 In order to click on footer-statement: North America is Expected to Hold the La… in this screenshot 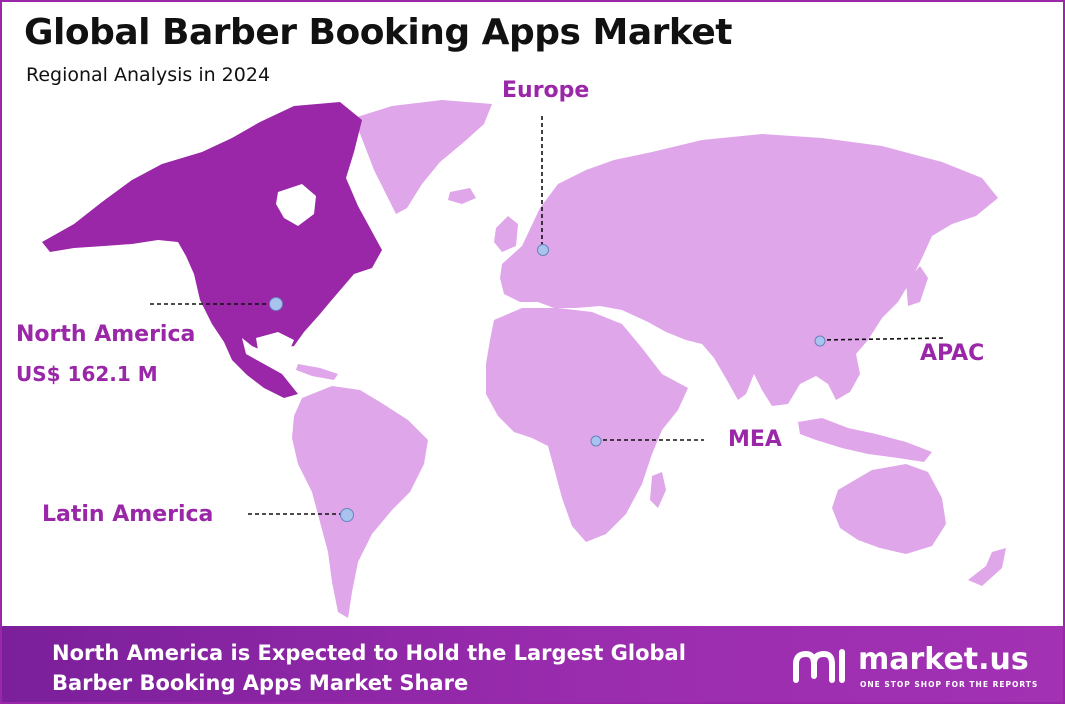, I will do `click(402, 668)`.